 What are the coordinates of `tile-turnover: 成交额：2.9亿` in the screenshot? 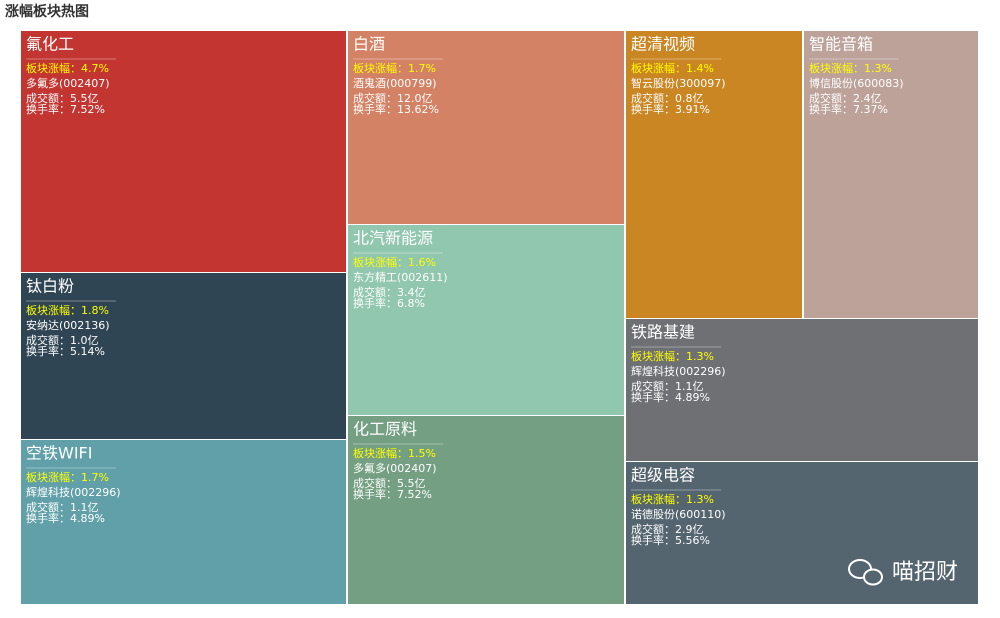 It's located at (667, 529).